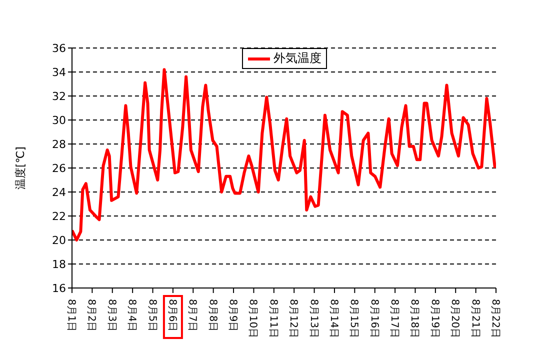  What do you see at coordinates (20, 168) in the screenshot?
I see `y-axis-title: 温度[℃]` at bounding box center [20, 168].